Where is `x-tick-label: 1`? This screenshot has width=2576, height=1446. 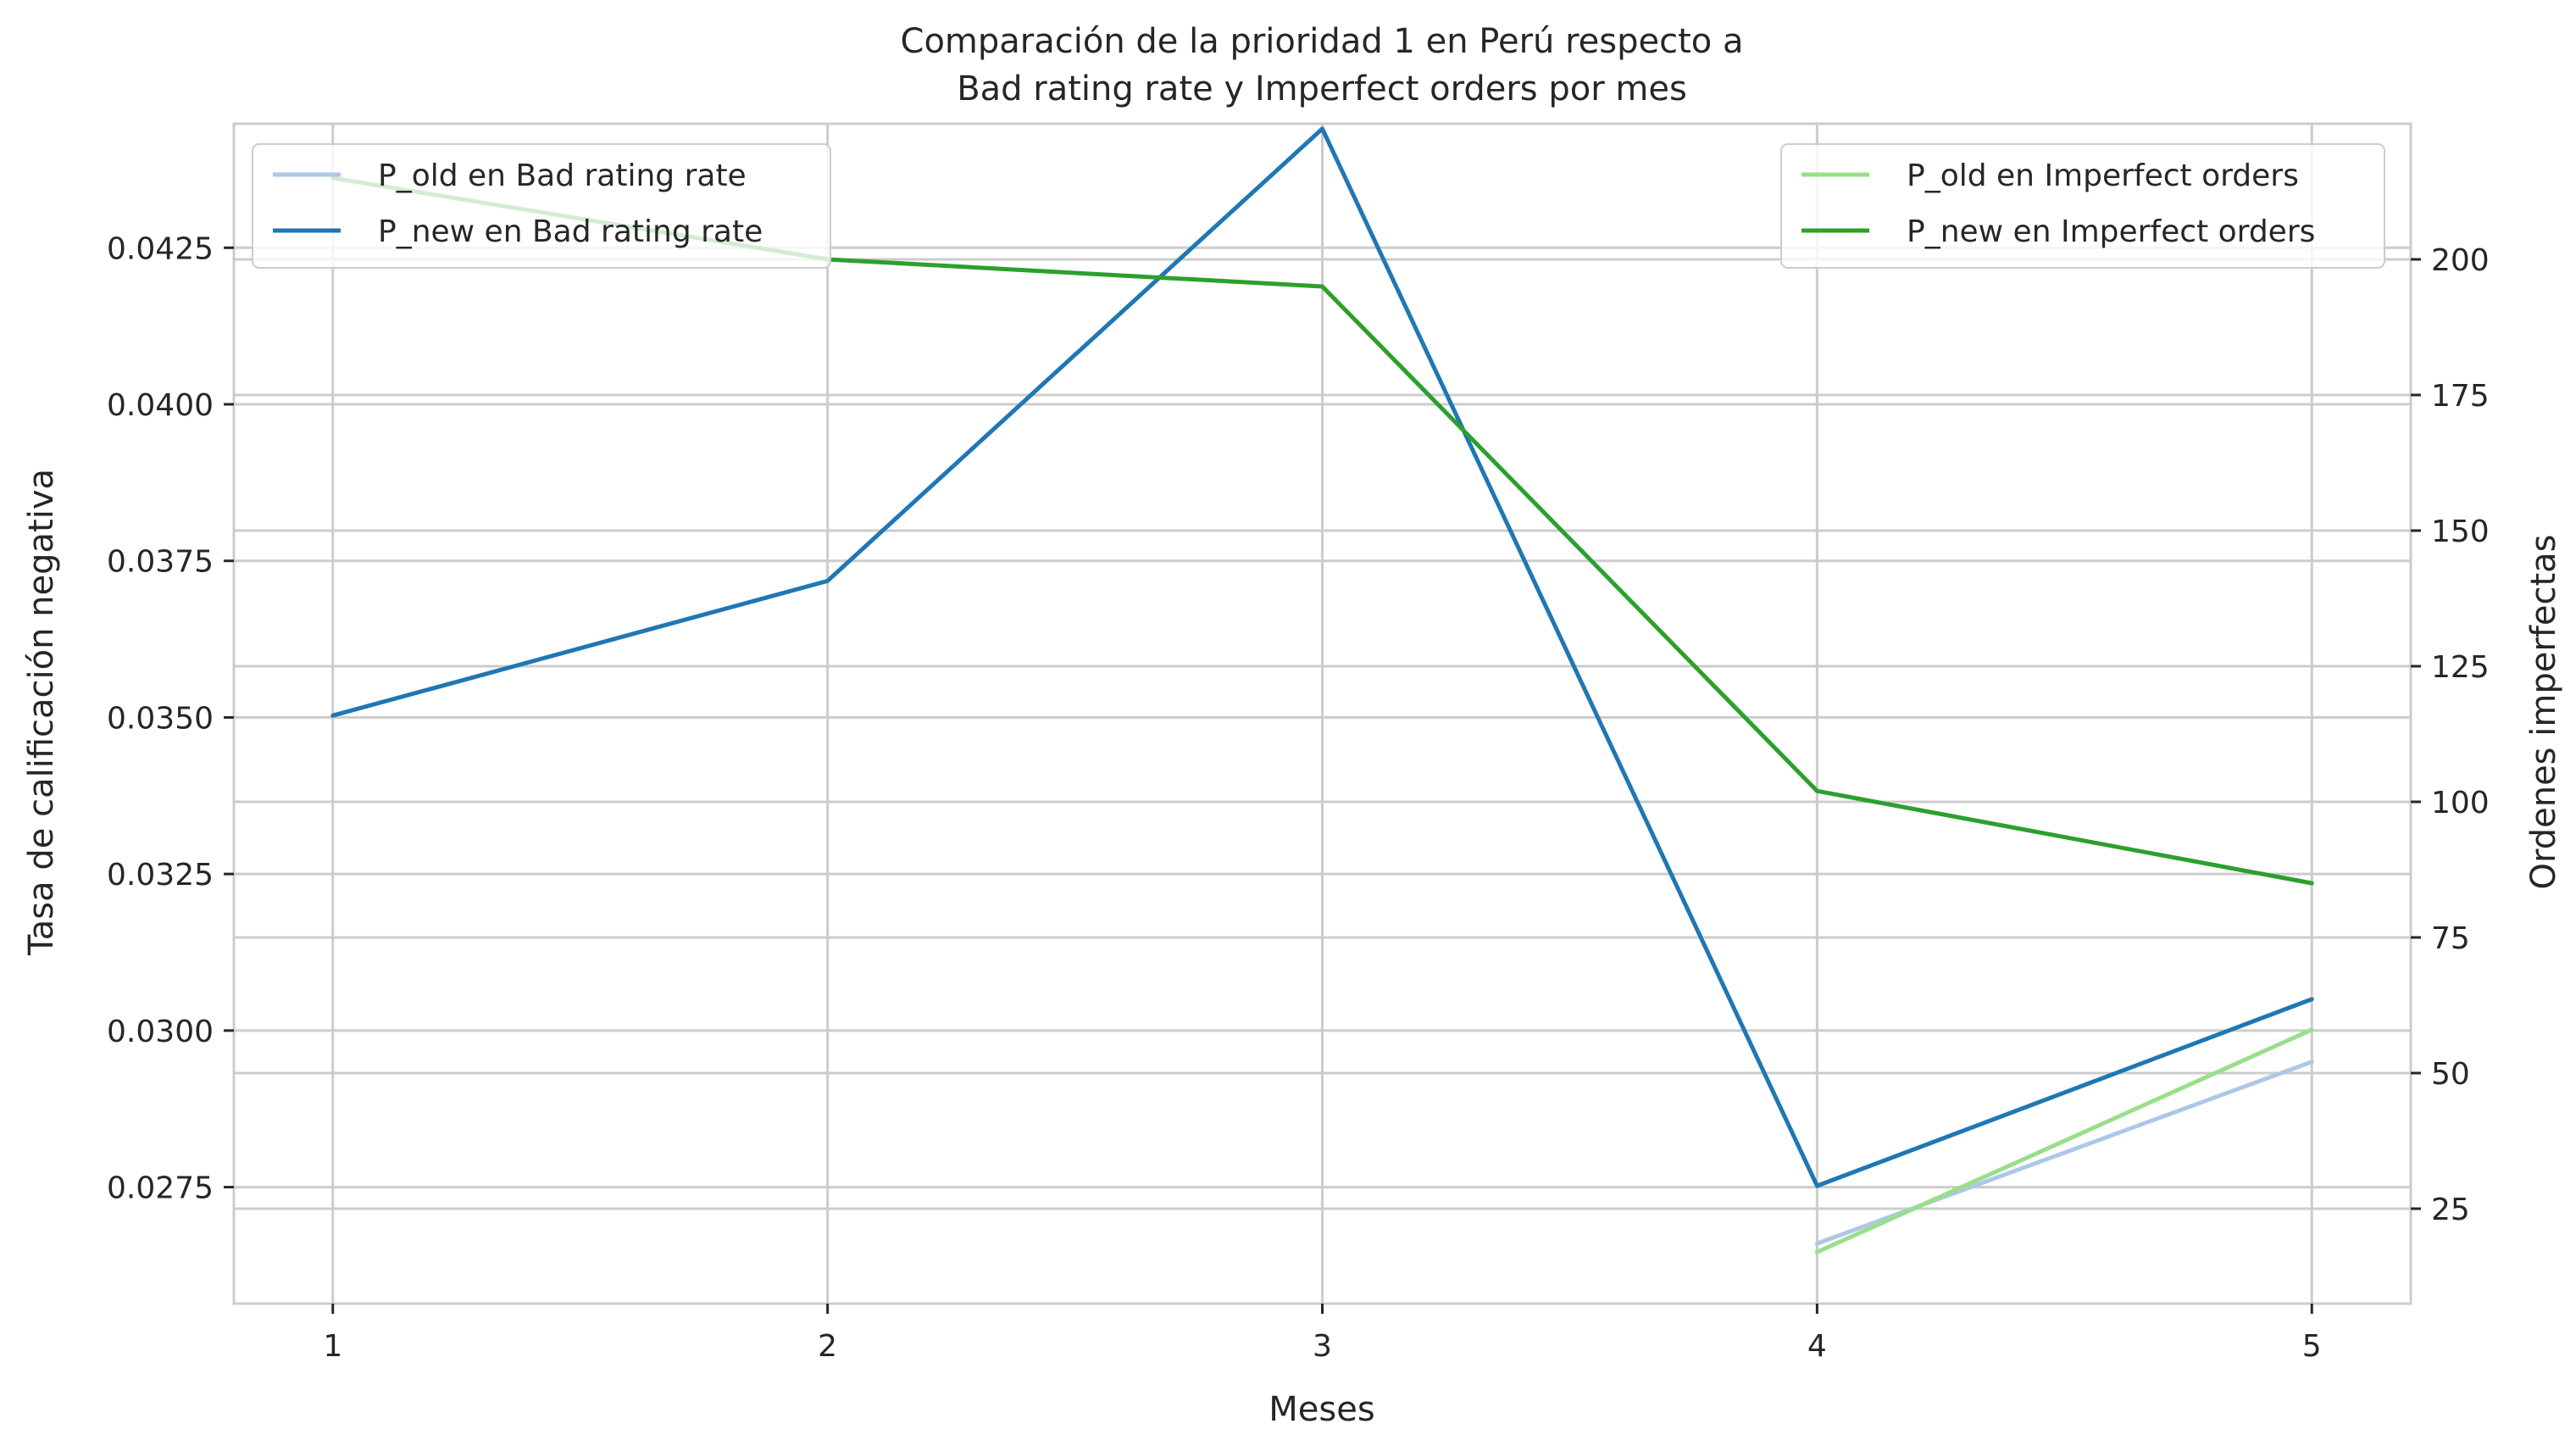
x-tick-label: 1 is located at coordinates (332, 1347).